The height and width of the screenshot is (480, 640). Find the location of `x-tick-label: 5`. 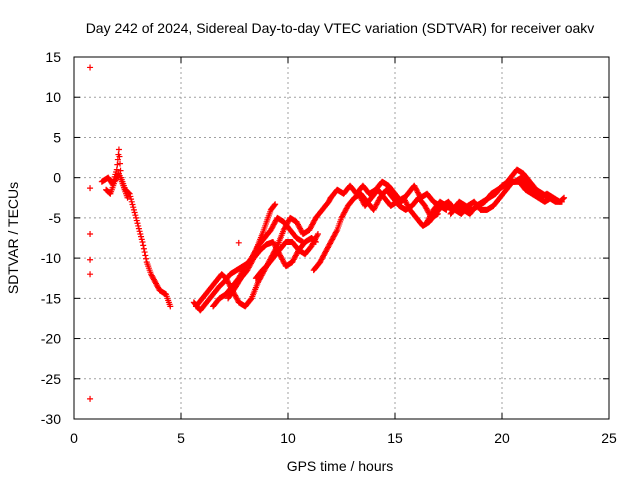

x-tick-label: 5 is located at coordinates (181, 438).